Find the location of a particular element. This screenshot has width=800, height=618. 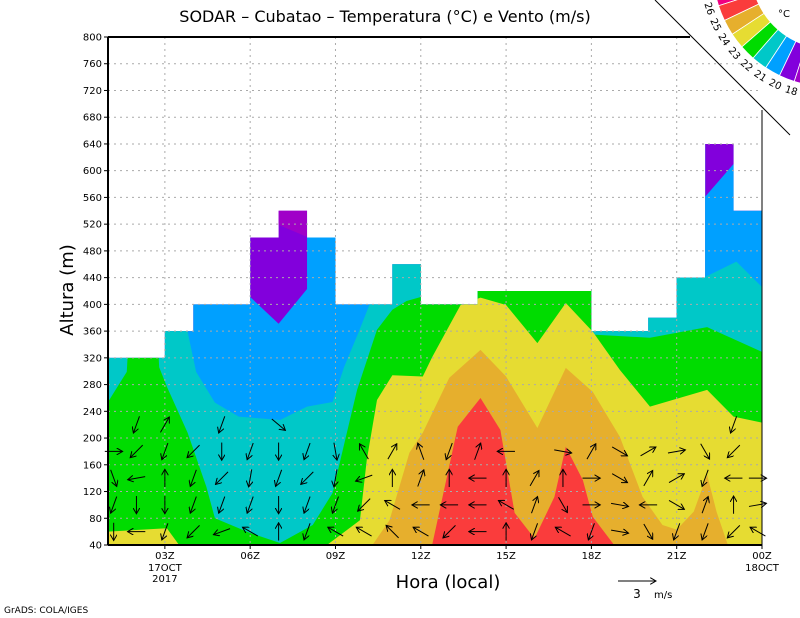

x-tick-label: 21Z is located at coordinates (677, 556).